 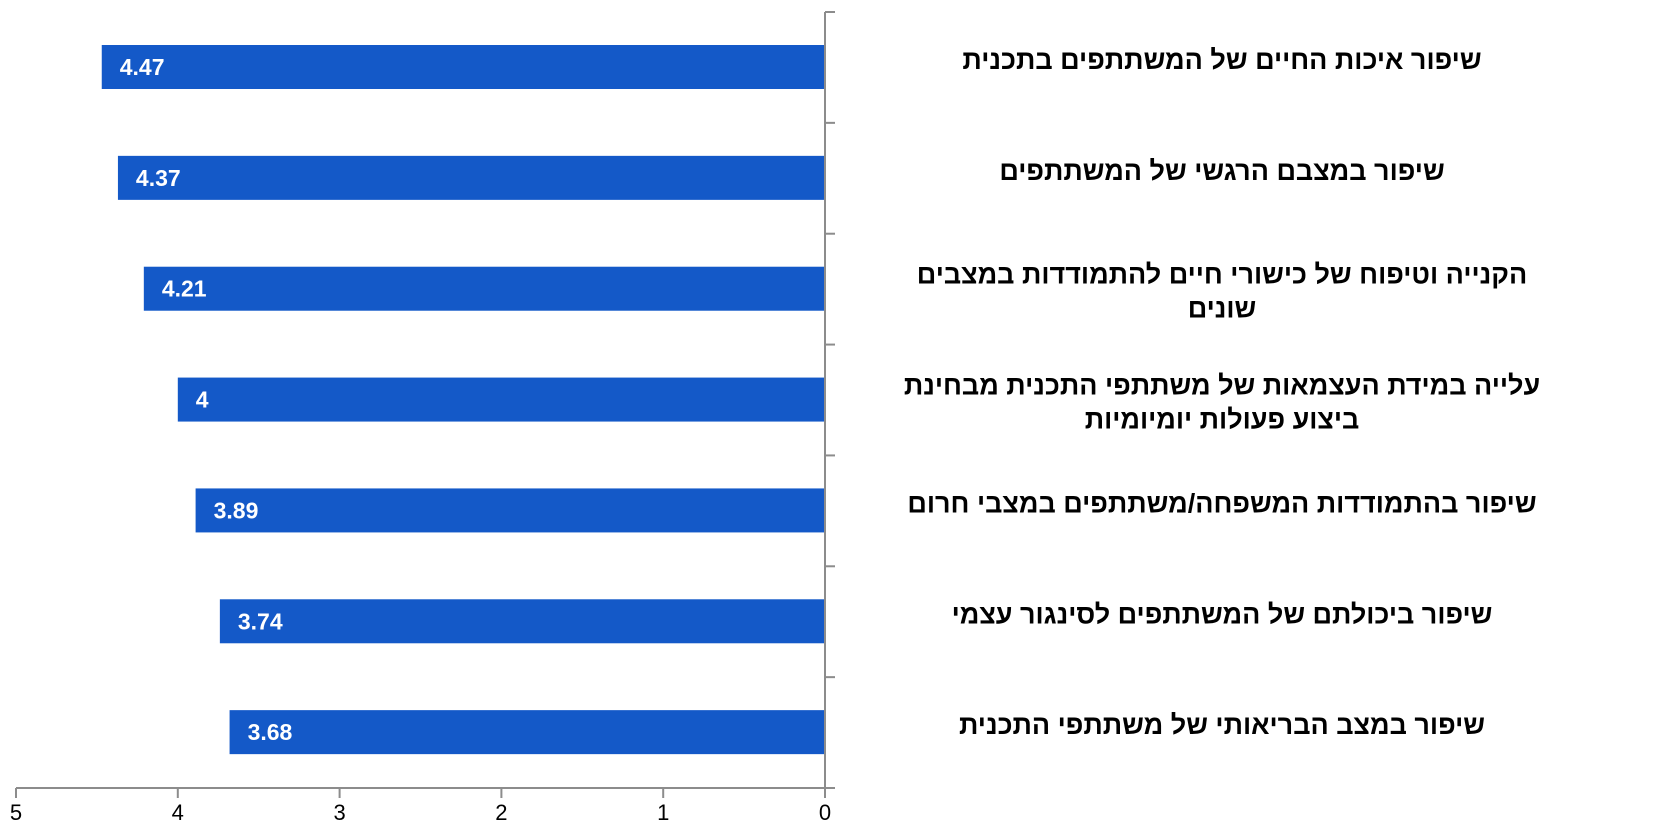 What do you see at coordinates (825, 812) in the screenshot?
I see `tick-label: 0` at bounding box center [825, 812].